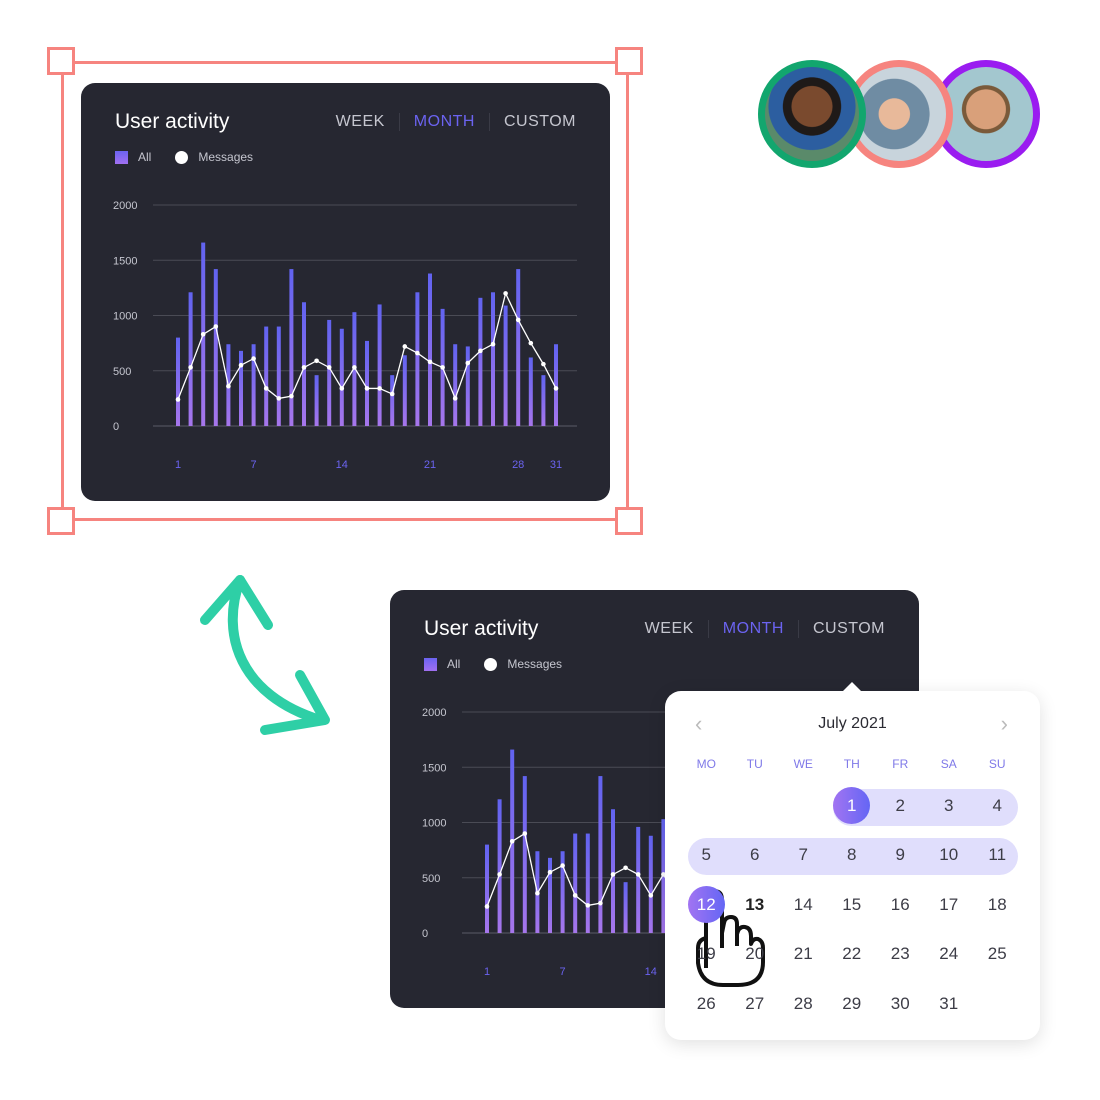  I want to click on calendar-day: 8, so click(852, 856).